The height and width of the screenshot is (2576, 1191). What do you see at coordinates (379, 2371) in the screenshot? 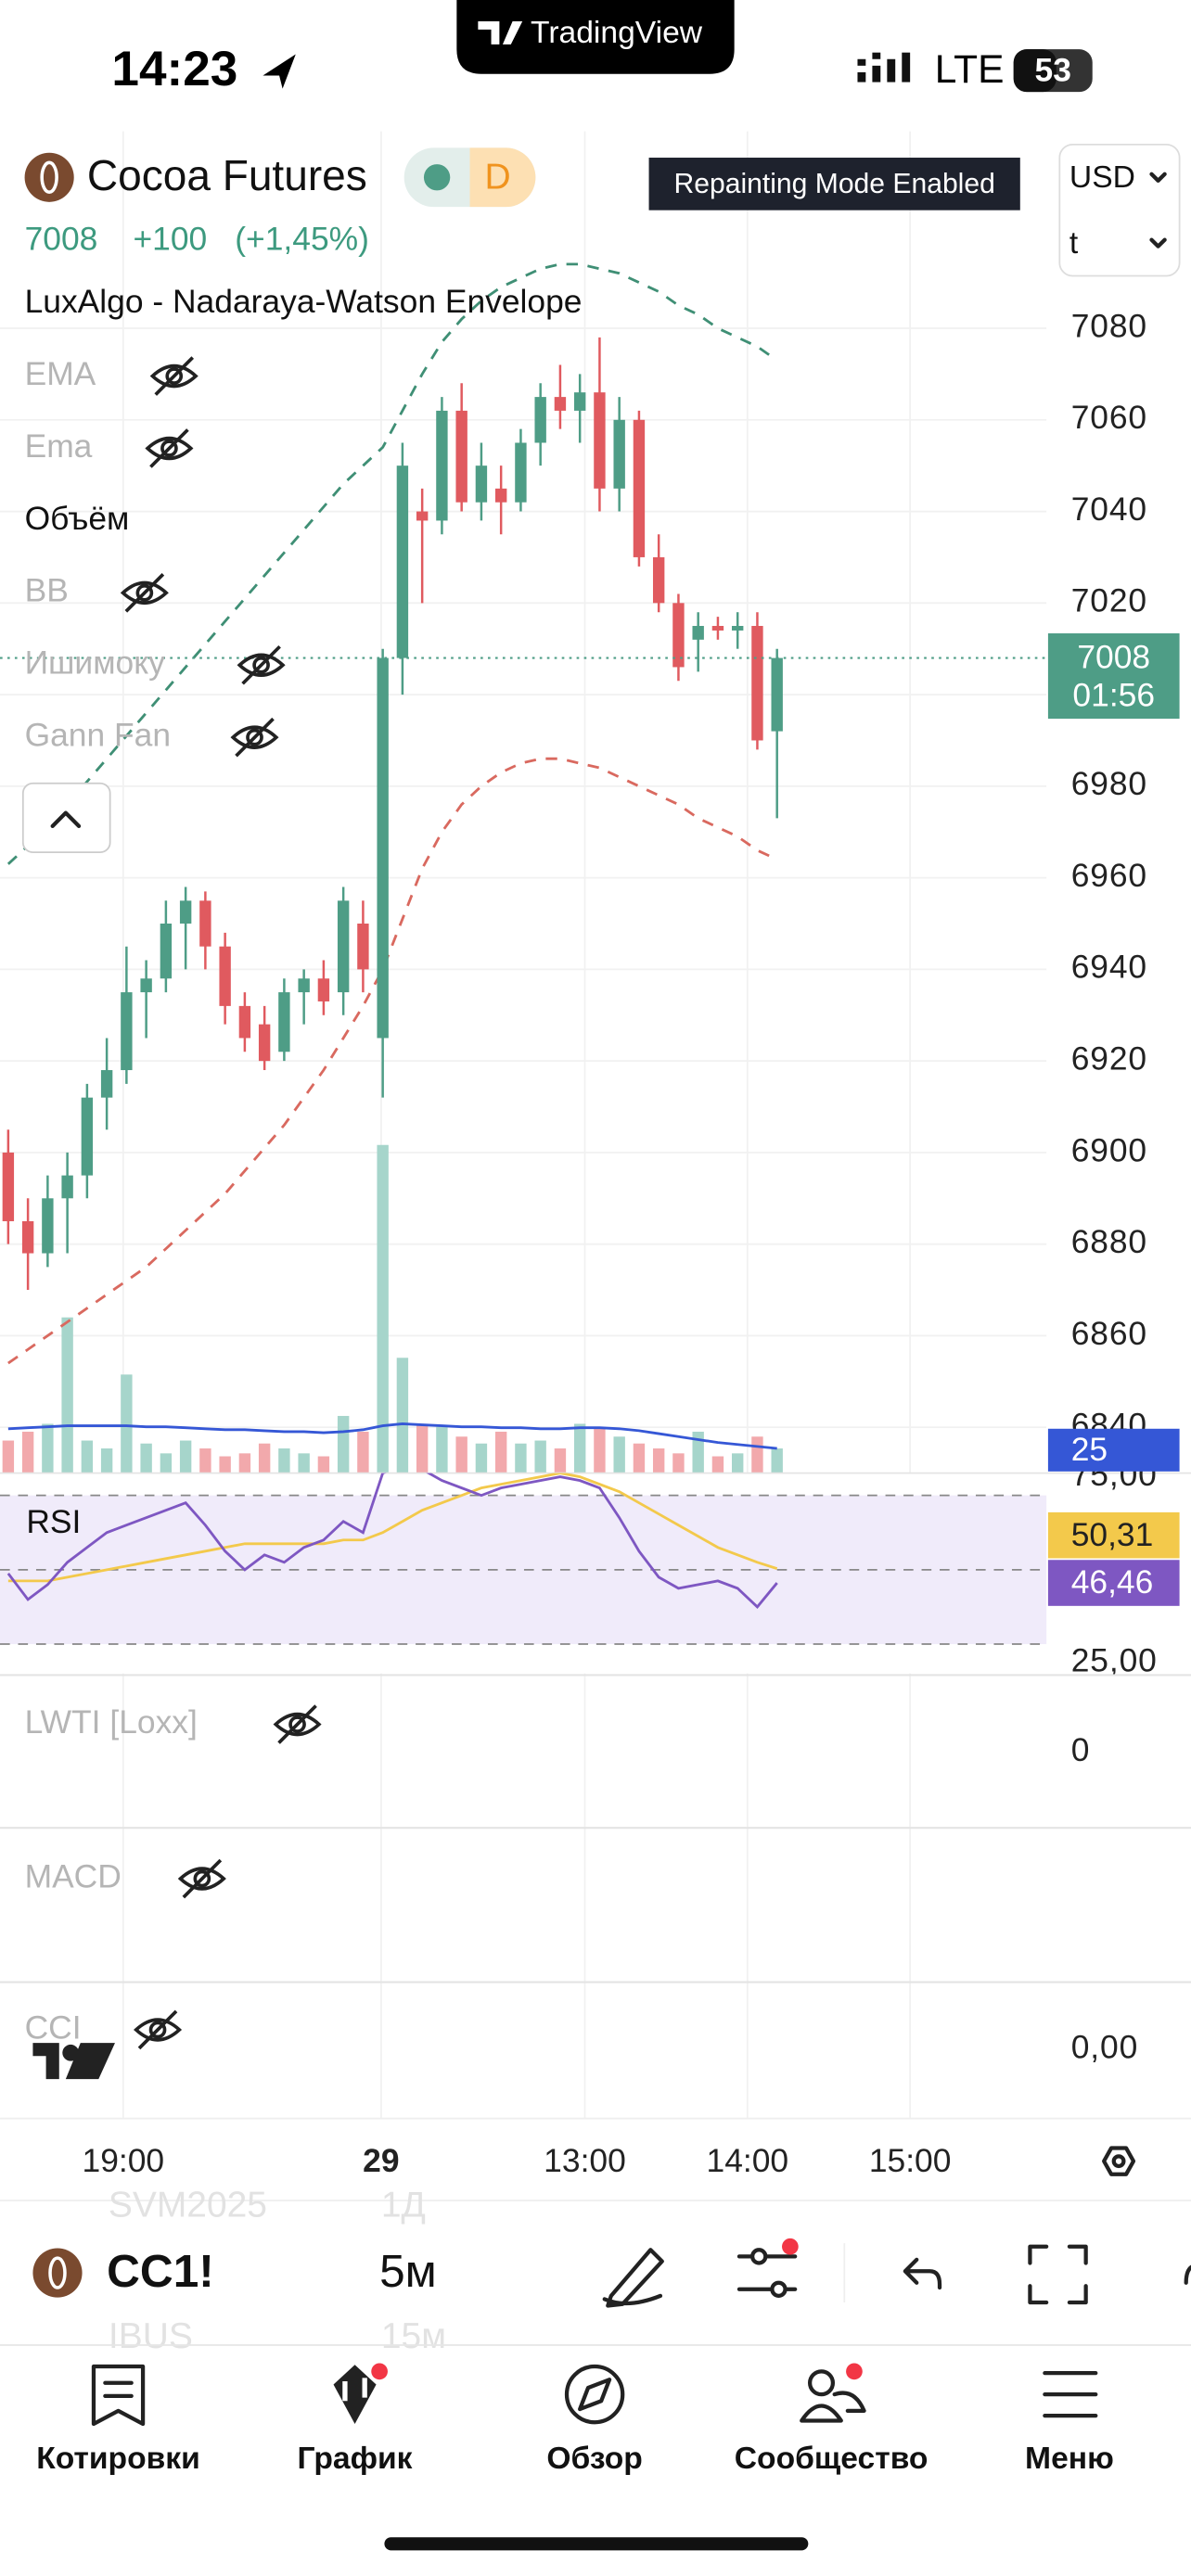
I see `notification-dot` at bounding box center [379, 2371].